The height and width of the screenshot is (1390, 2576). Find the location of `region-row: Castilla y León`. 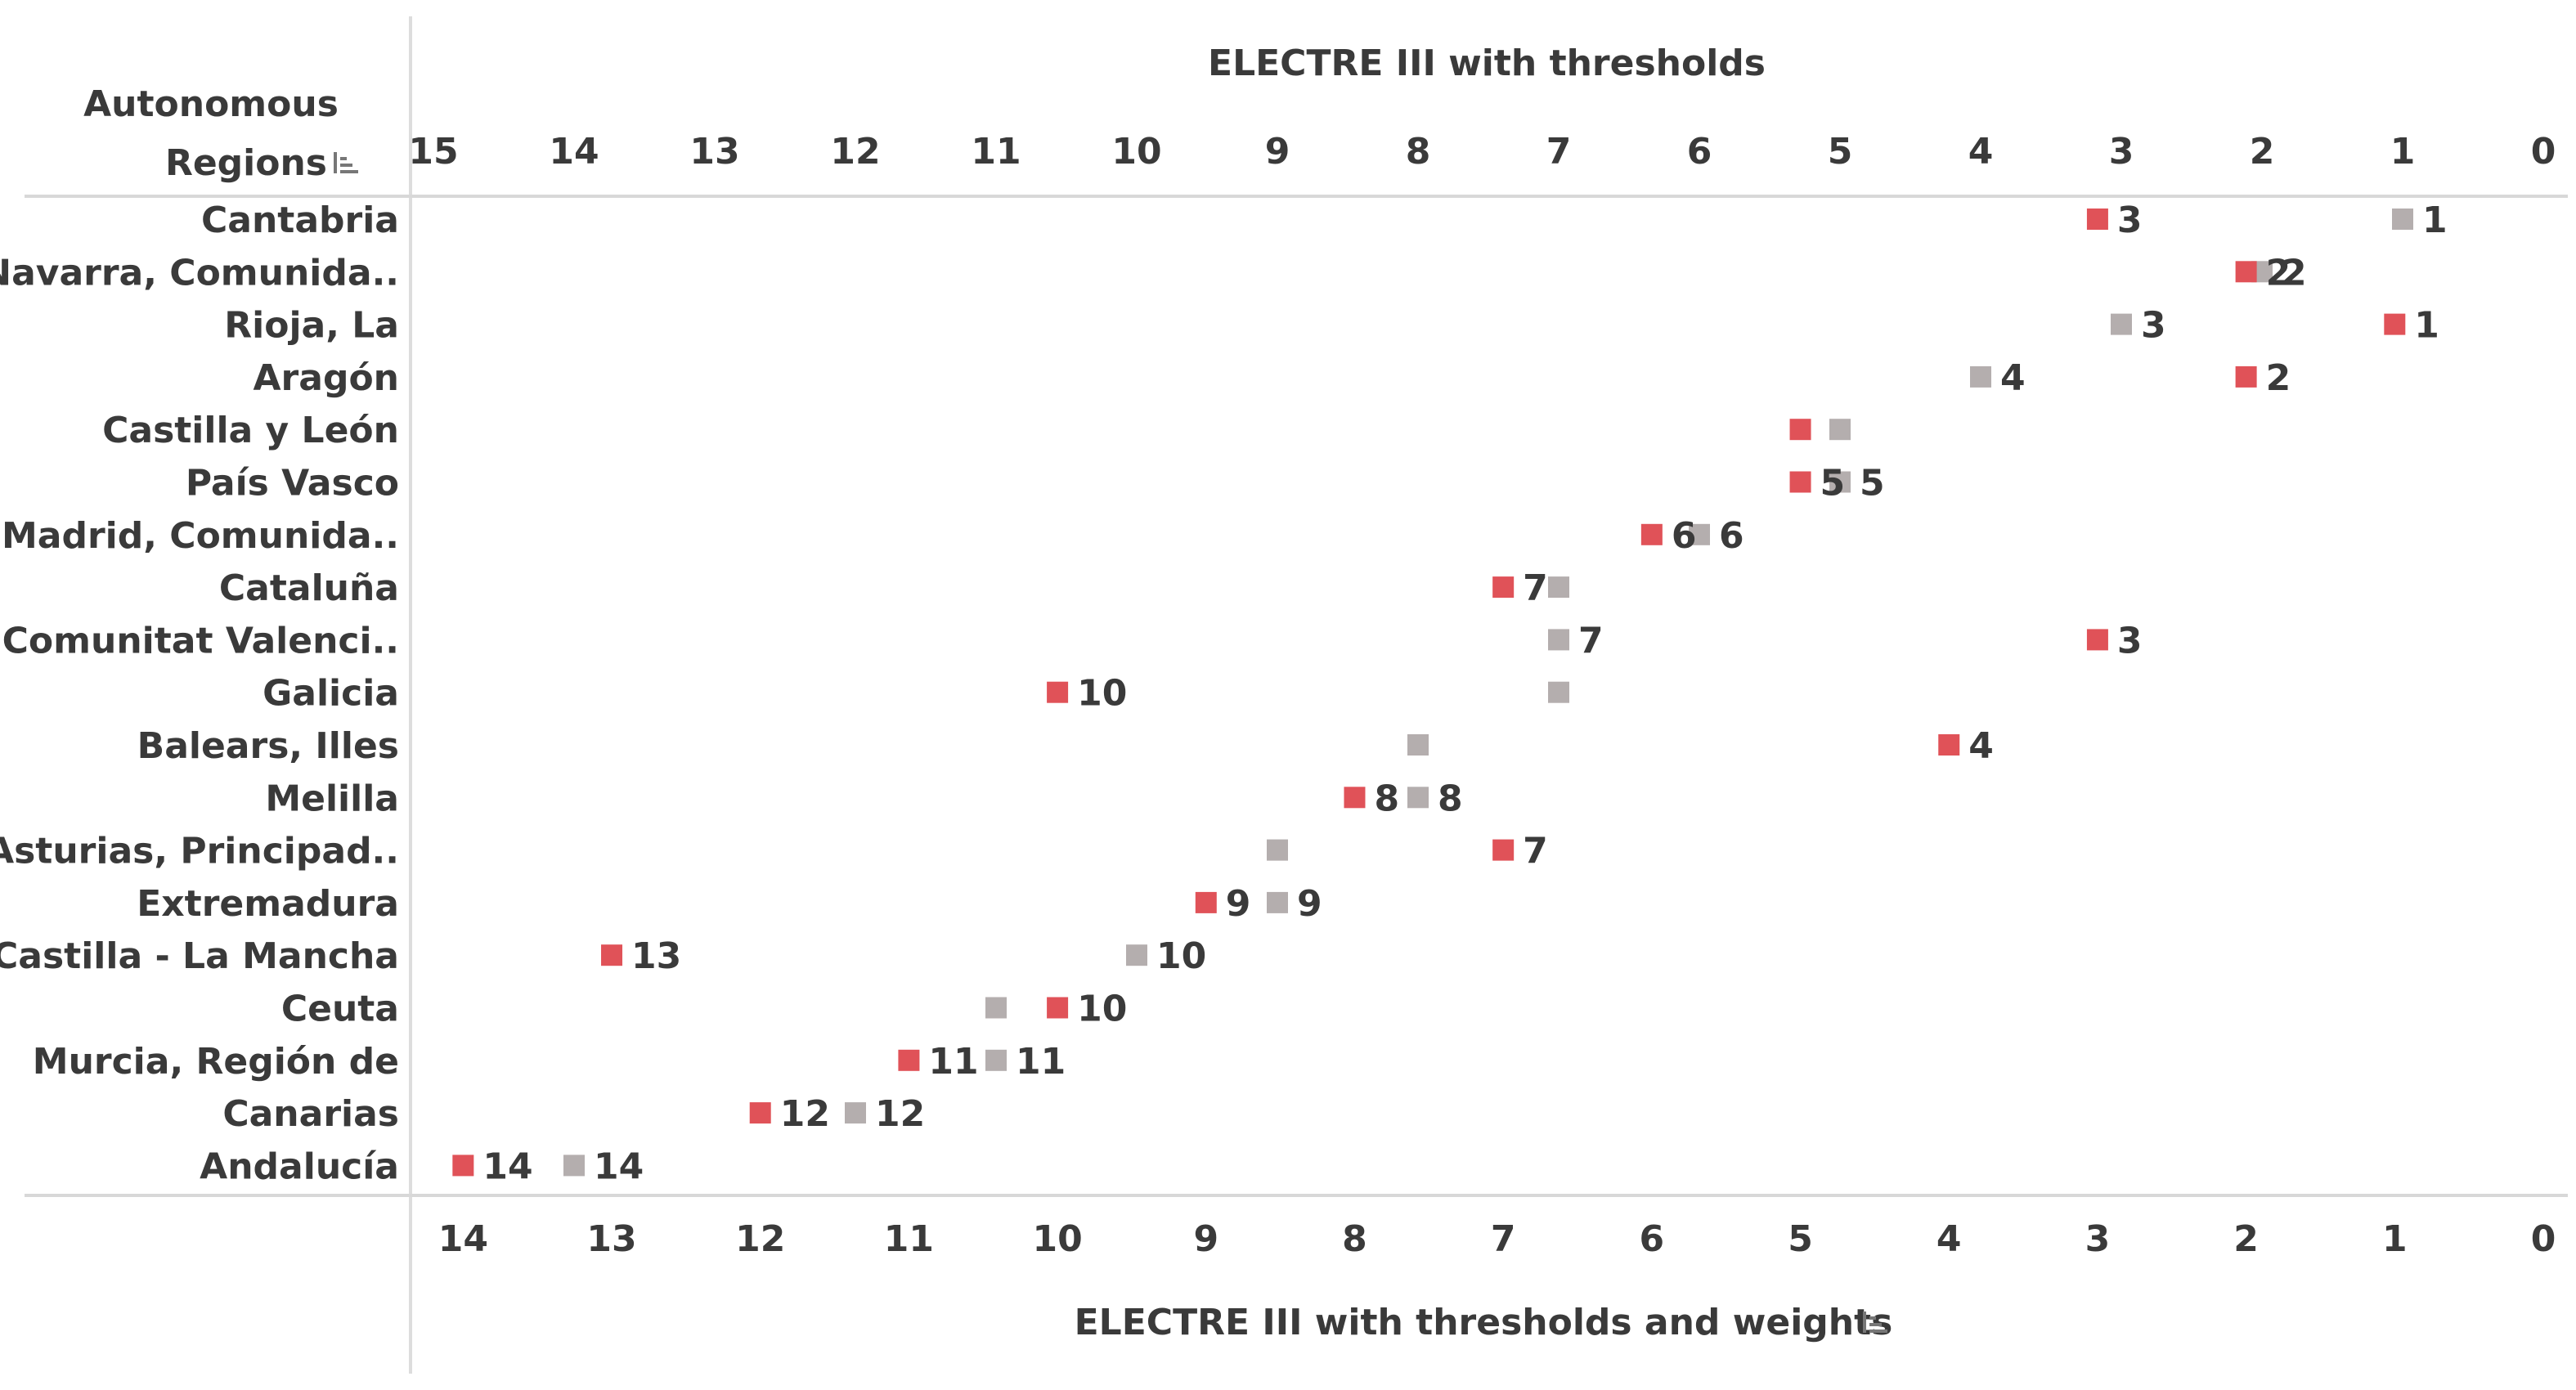

region-row: Castilla y León is located at coordinates (977, 430).